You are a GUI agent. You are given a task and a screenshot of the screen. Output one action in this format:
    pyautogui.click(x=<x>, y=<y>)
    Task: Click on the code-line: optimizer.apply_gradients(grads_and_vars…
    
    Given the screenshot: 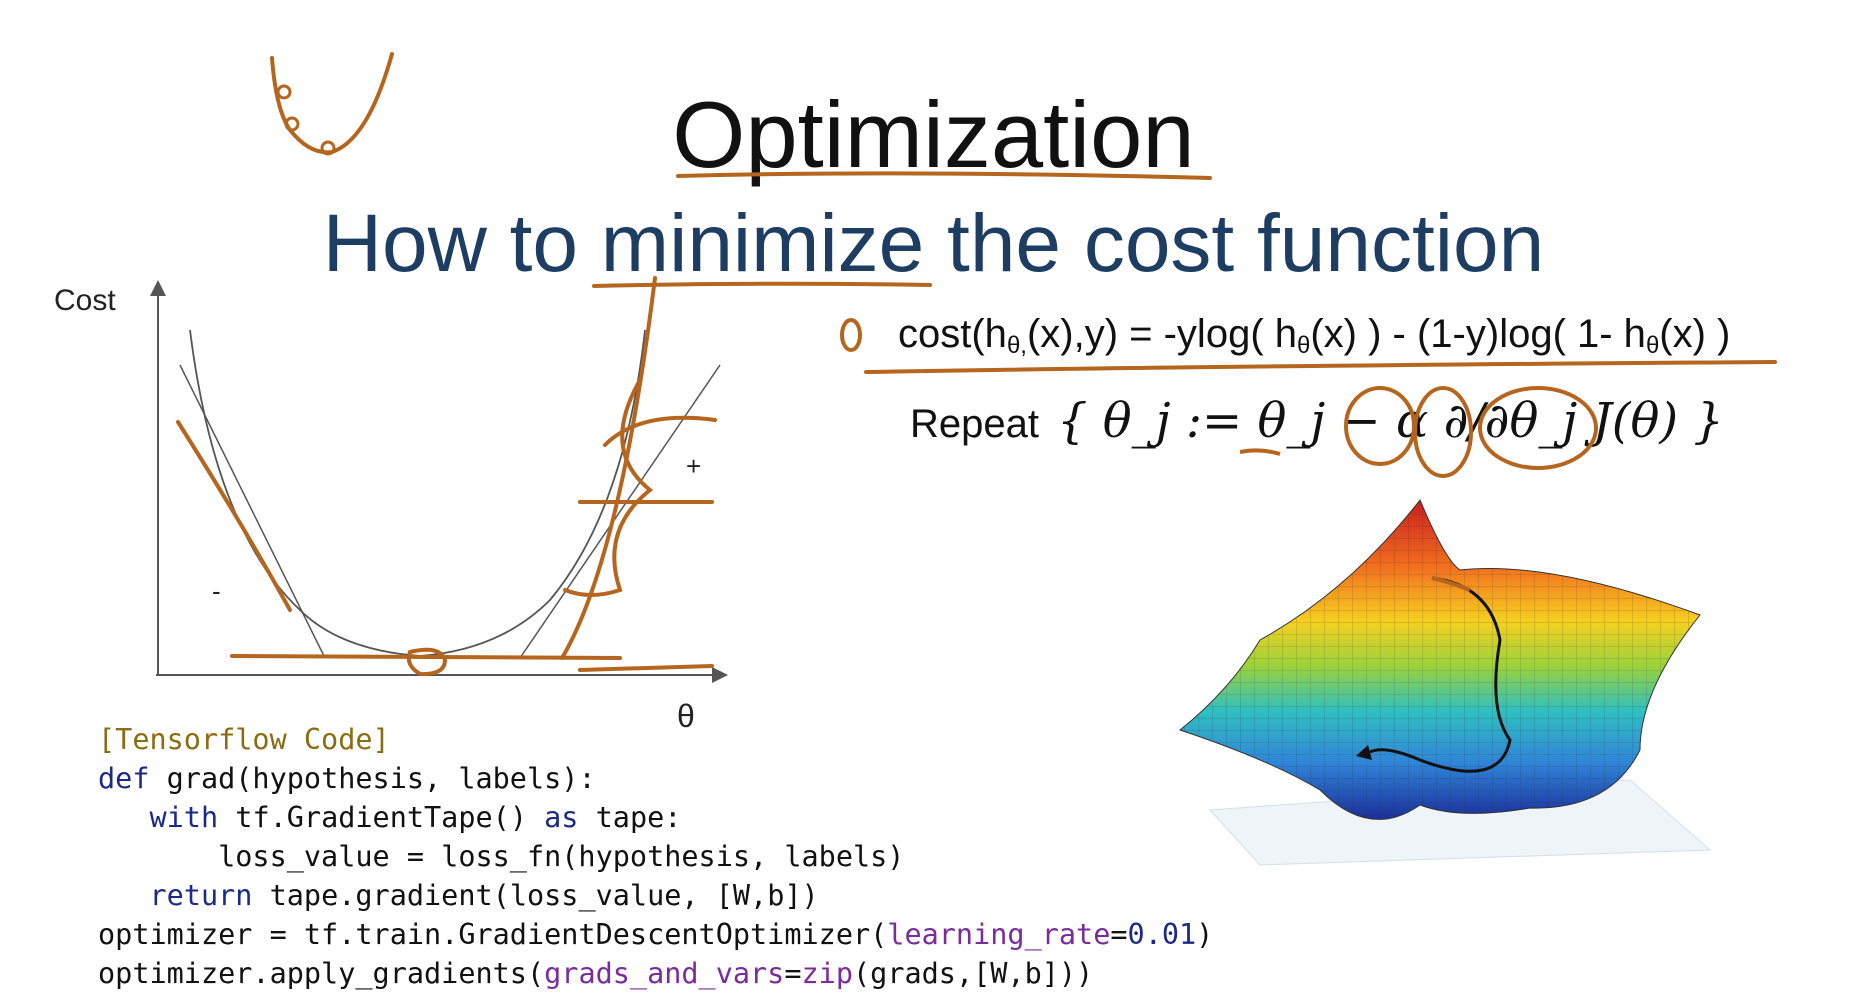 What is the action you would take?
    pyautogui.click(x=596, y=973)
    